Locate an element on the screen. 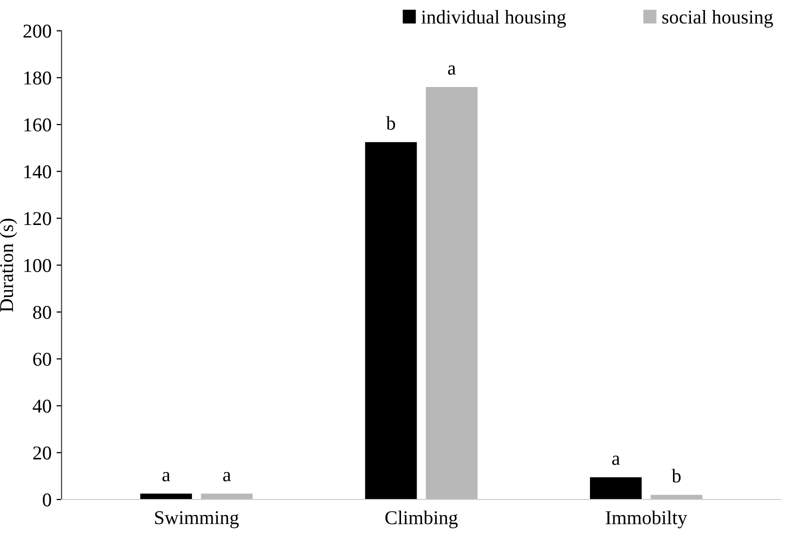 The height and width of the screenshot is (540, 789). y-tick-label: 120 is located at coordinates (38, 219).